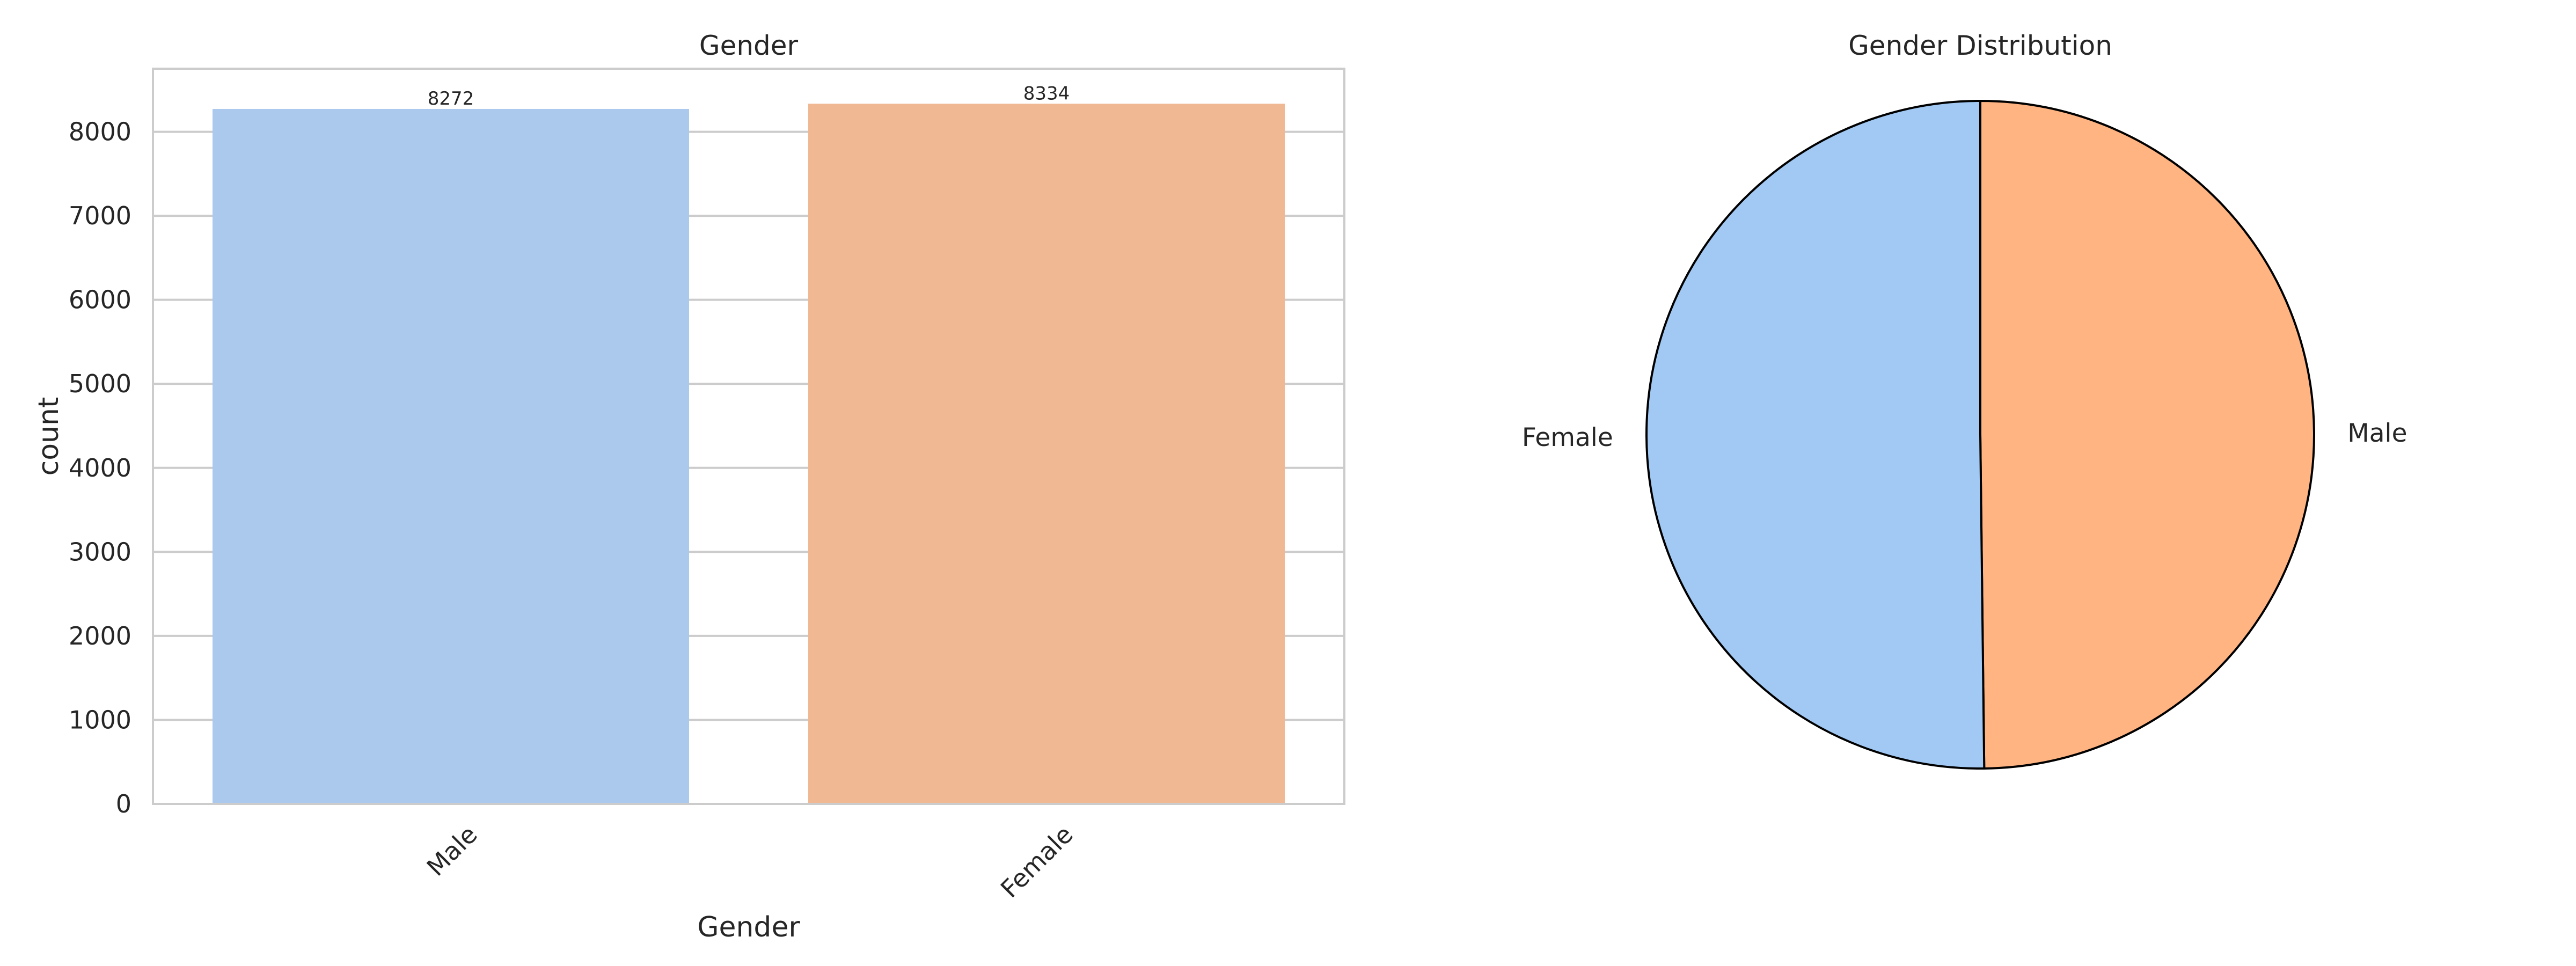  I want to click on bar-chart-y-tick-label: 2000, so click(100, 635).